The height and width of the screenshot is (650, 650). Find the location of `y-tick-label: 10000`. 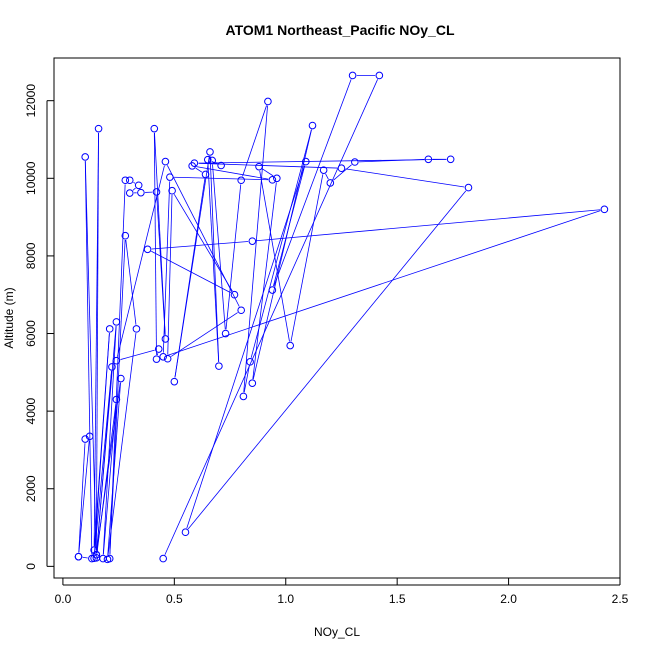

y-tick-label: 10000 is located at coordinates (31, 178).